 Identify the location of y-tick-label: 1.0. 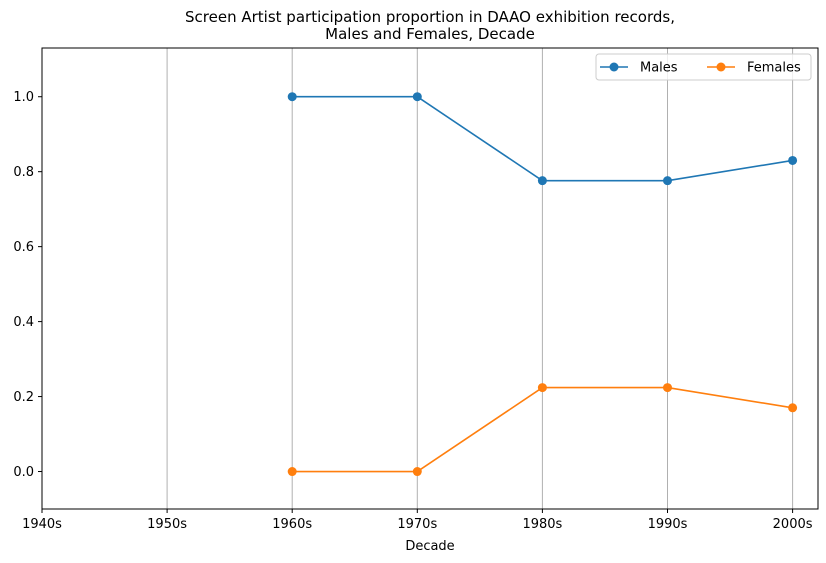
(23, 97).